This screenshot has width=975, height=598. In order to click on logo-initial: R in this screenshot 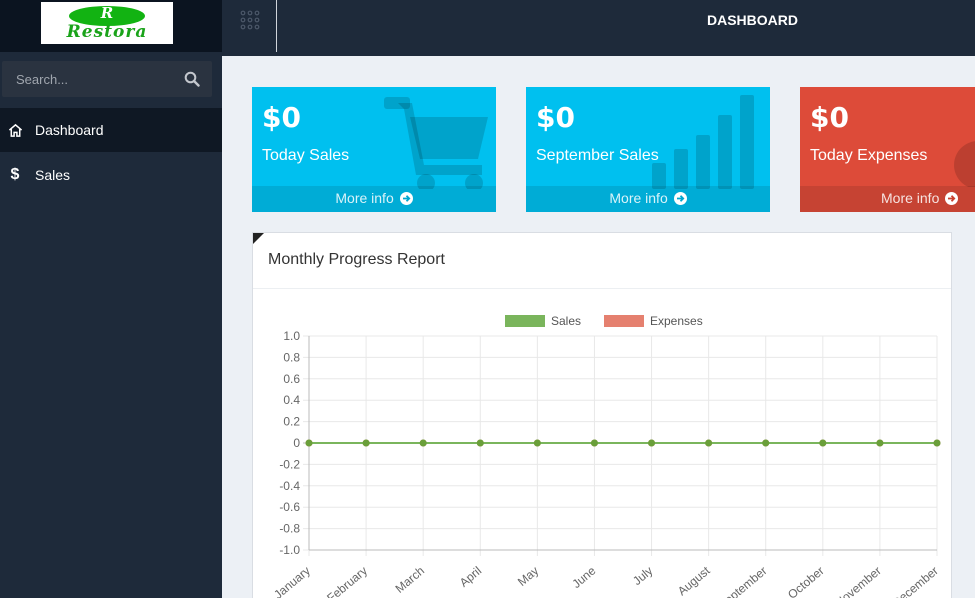, I will do `click(107, 13)`.